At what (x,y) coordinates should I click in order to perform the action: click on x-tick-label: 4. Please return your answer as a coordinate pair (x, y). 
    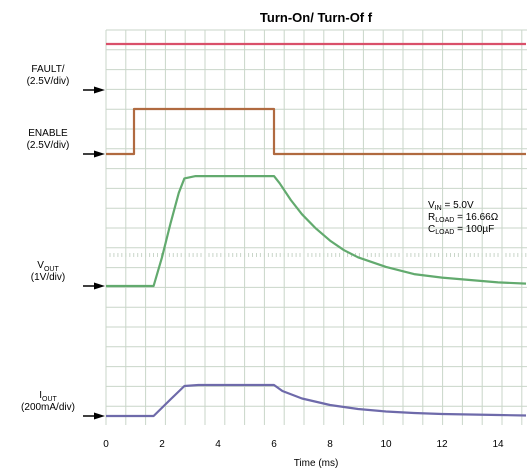
    Looking at the image, I should click on (218, 444).